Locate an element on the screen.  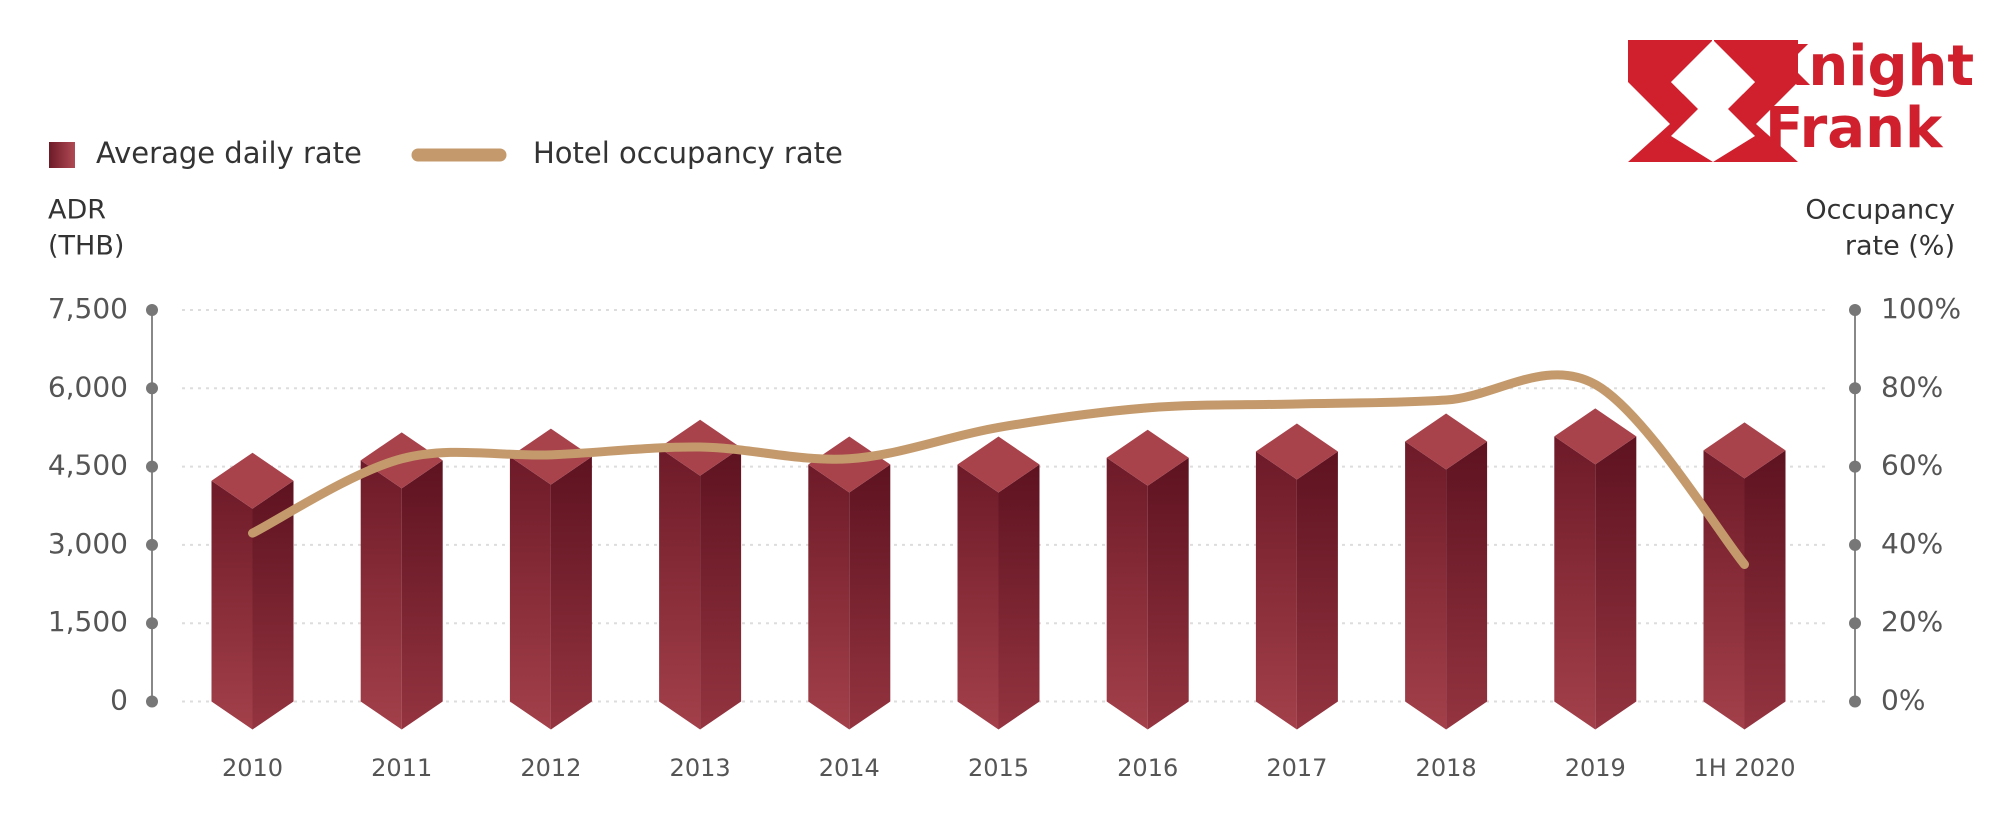
y-axis-label: (THB) is located at coordinates (86, 246).